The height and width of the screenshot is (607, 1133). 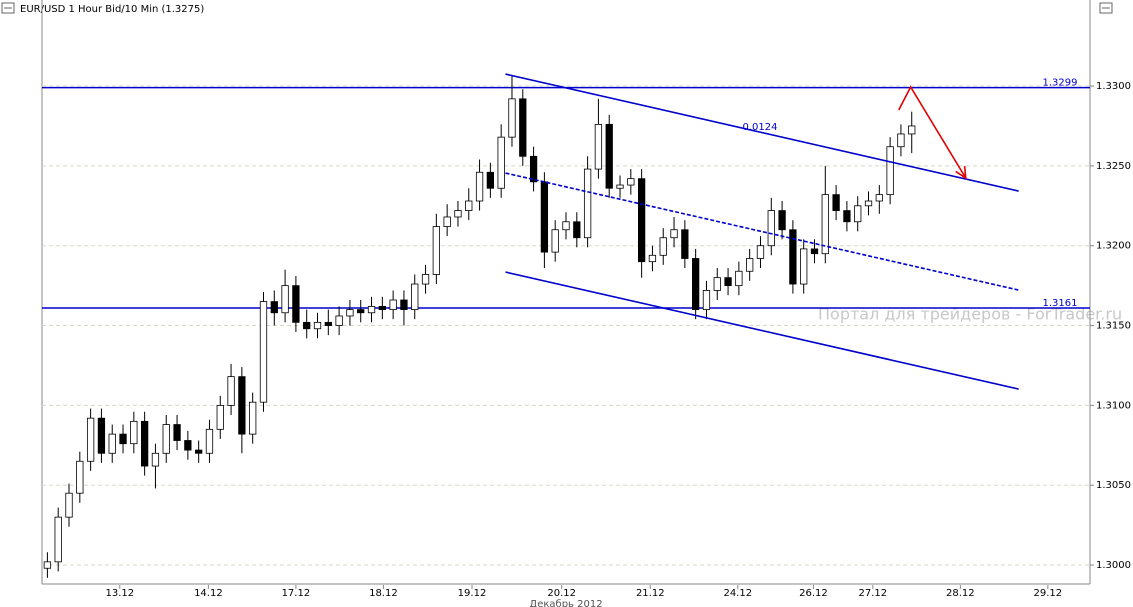 I want to click on y-tick-label: 1.3150, so click(x=1113, y=326).